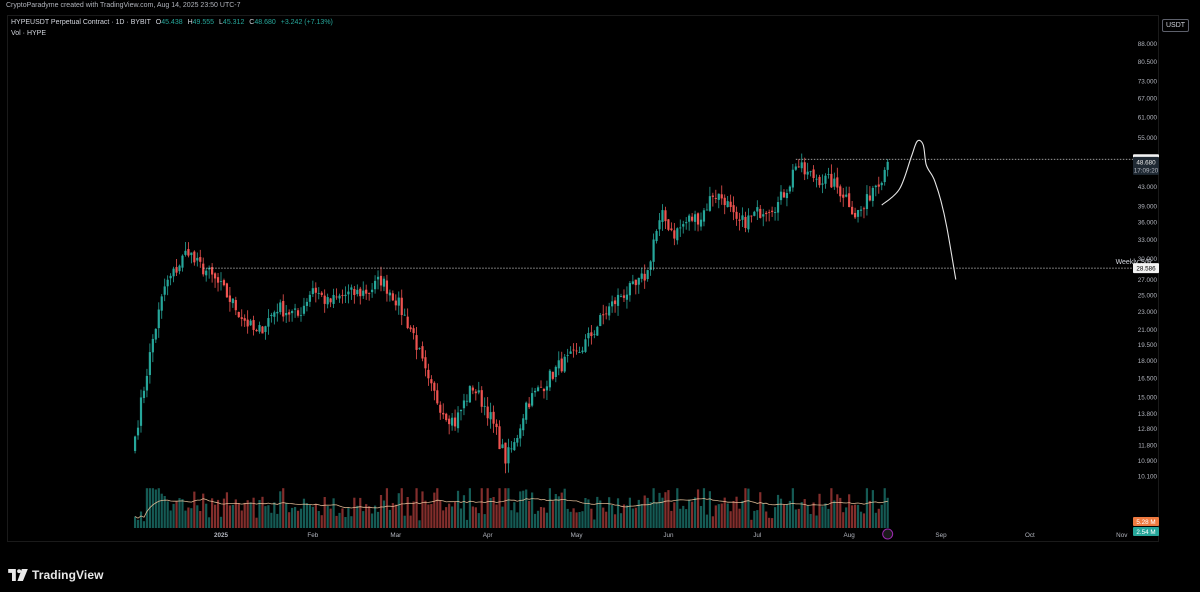 Image resolution: width=1200 pixels, height=592 pixels. I want to click on currency-button: USDT, so click(1175, 25).